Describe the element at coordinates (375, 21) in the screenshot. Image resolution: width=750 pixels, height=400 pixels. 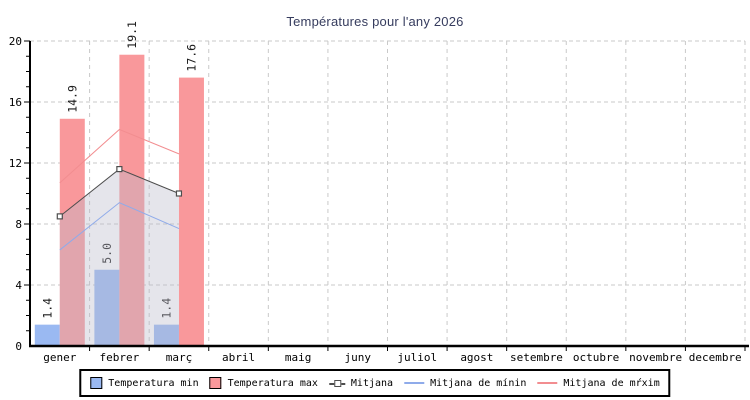
I see `chart-title: Températures pour l'any 2026` at that location.